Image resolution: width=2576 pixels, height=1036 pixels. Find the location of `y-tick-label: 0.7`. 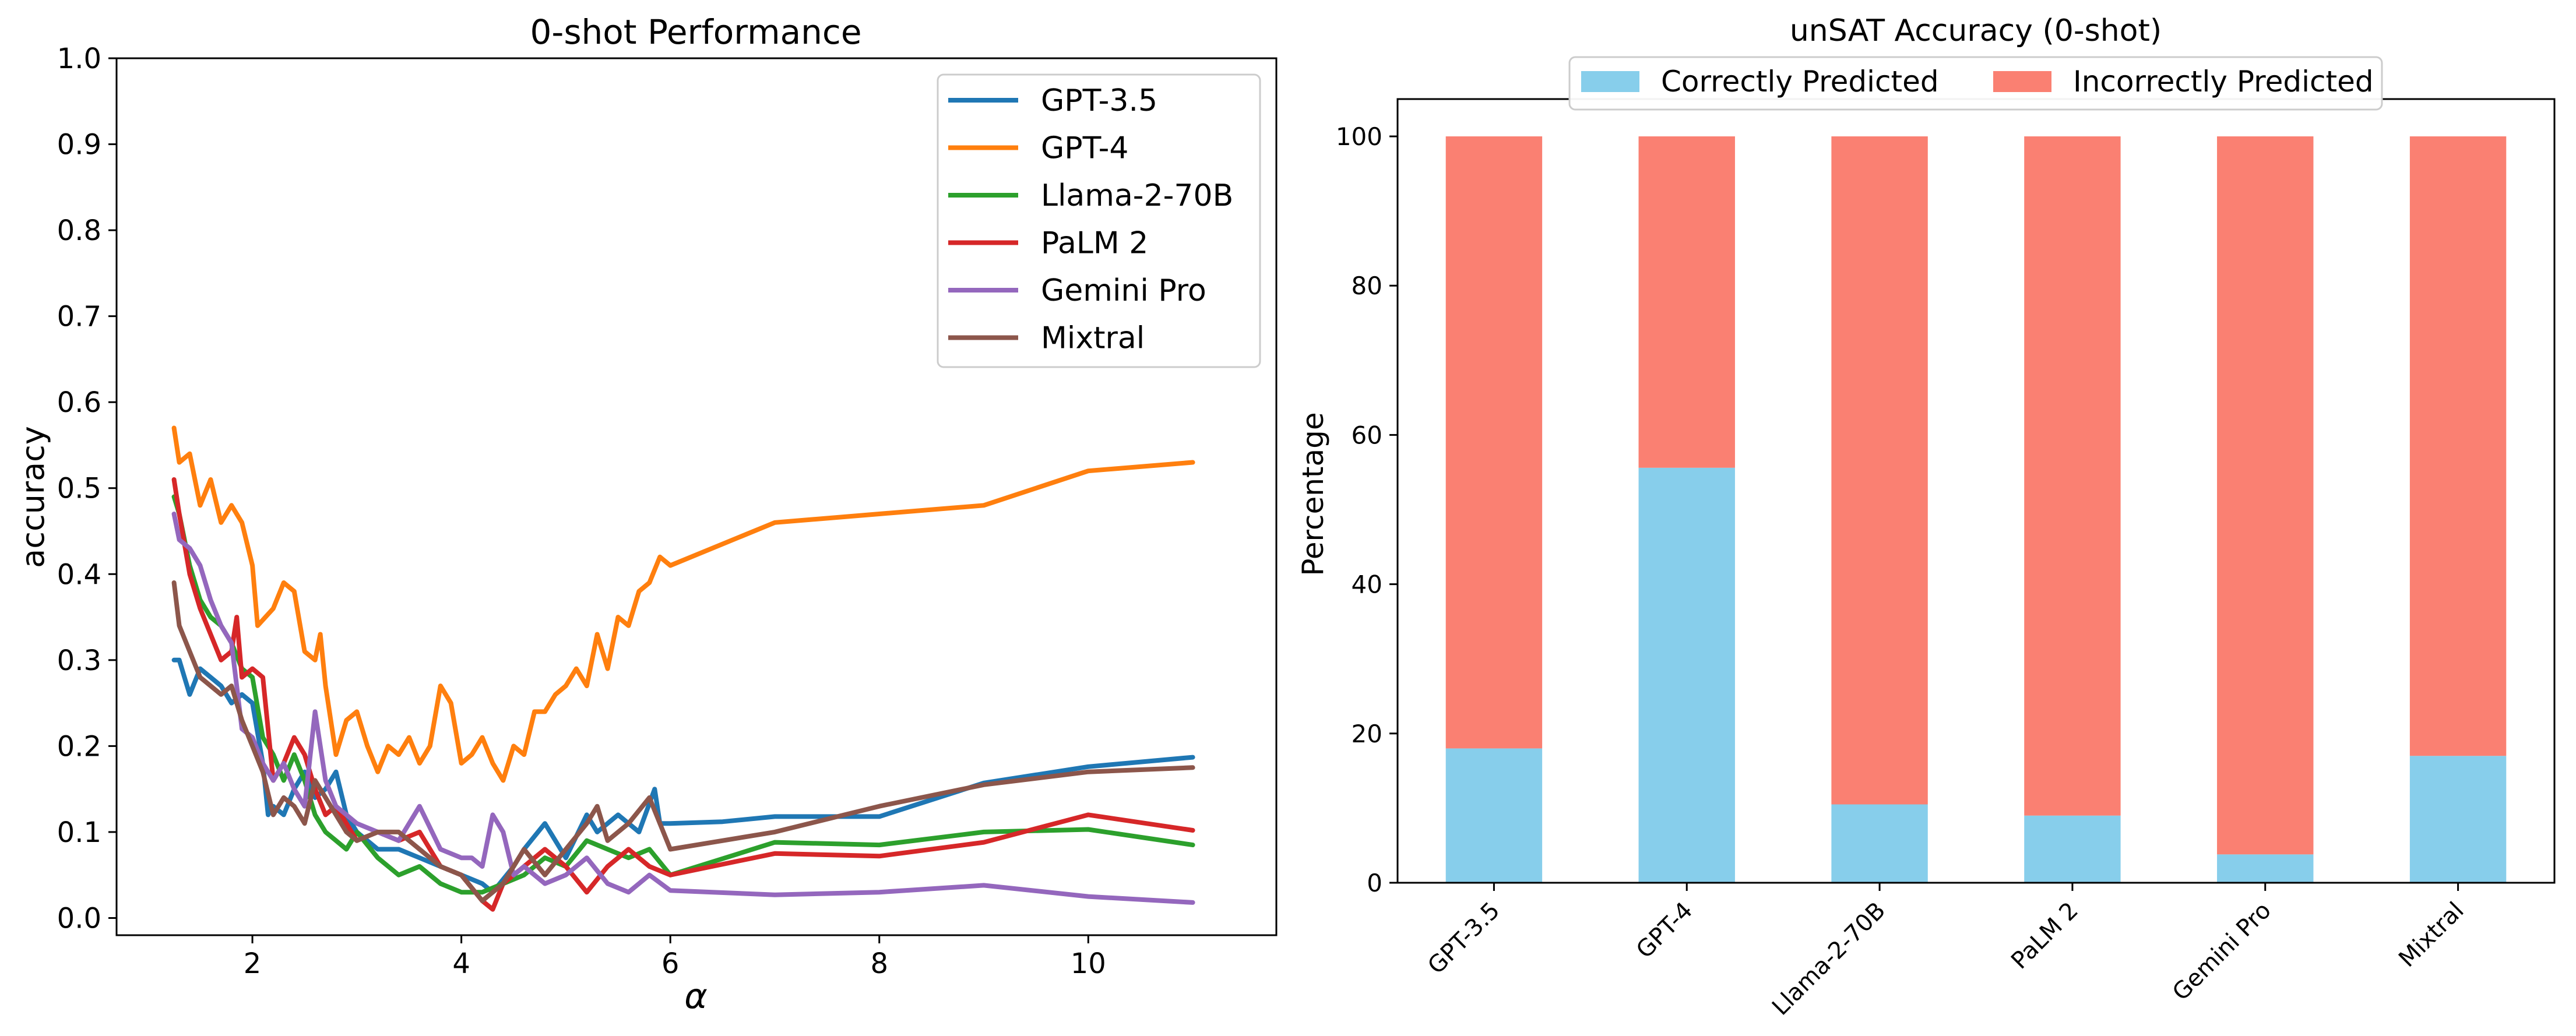

y-tick-label: 0.7 is located at coordinates (79, 317).